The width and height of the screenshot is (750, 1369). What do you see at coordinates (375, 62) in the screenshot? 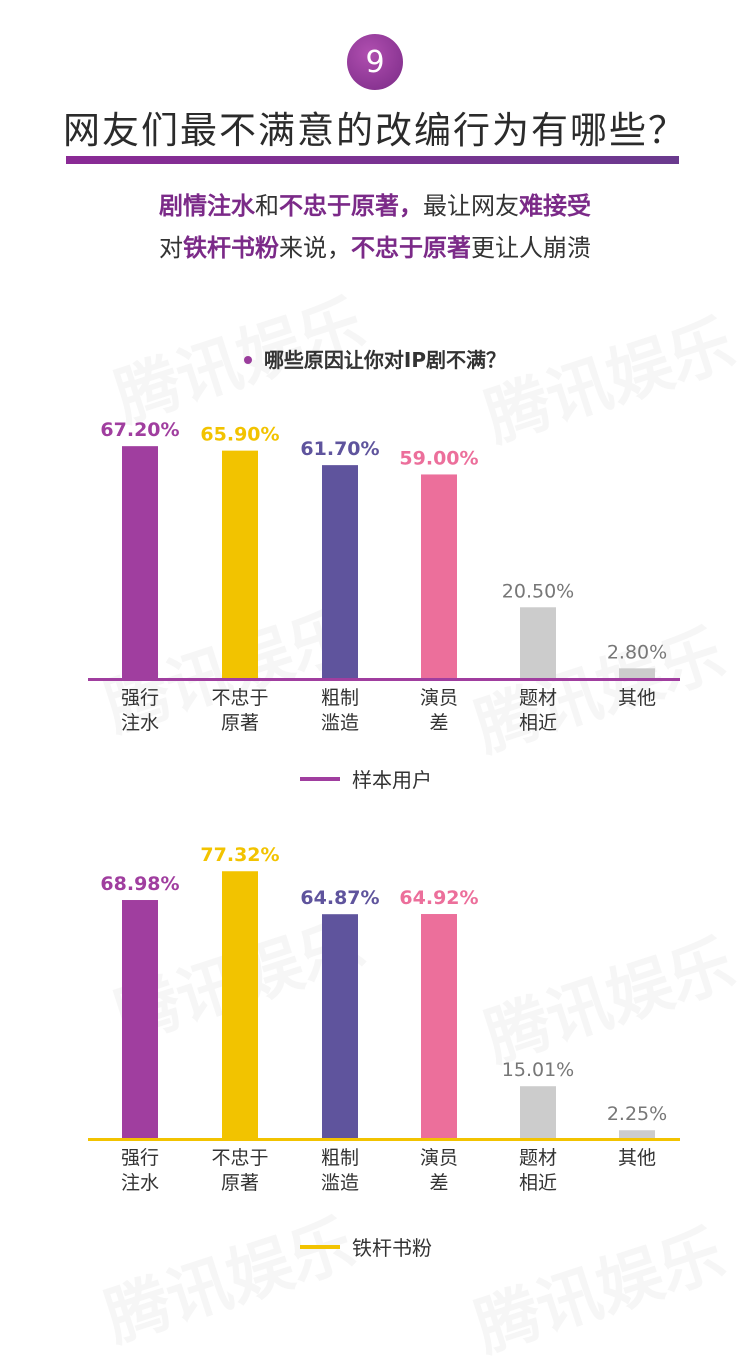
I see `section-number-badge: 9` at bounding box center [375, 62].